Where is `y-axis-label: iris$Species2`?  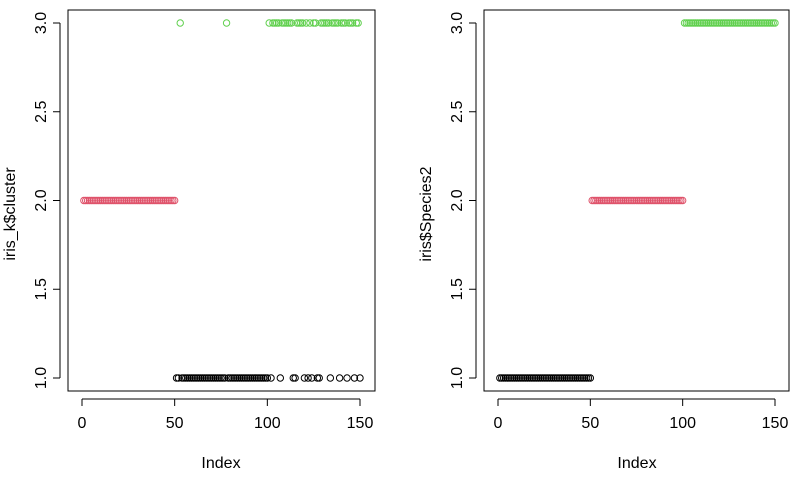 y-axis-label: iris$Species2 is located at coordinates (426, 213).